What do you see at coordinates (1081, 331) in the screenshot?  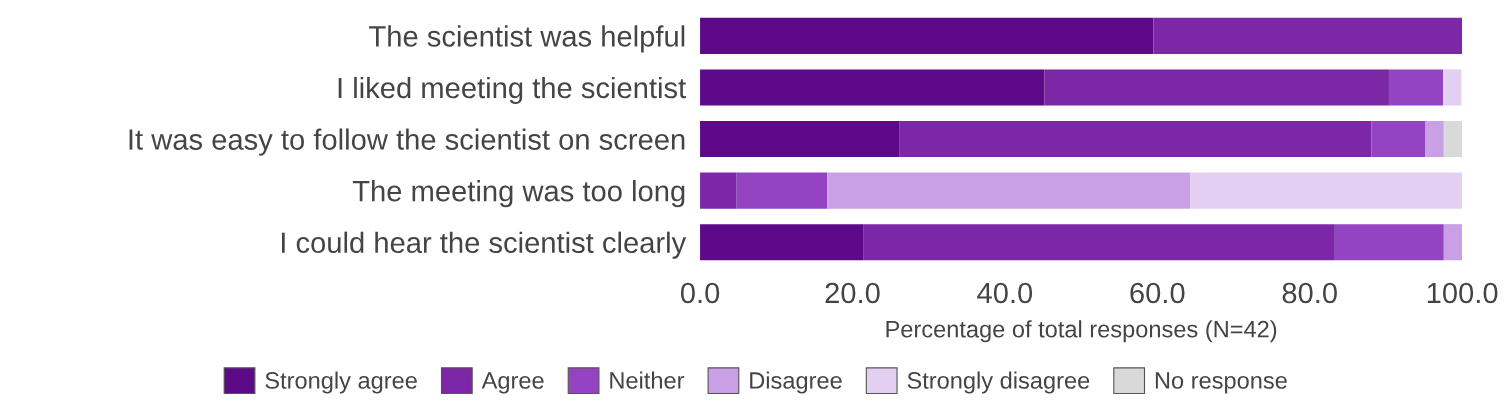 I see `x-axis-title: Percentage of total responses (N=42)` at bounding box center [1081, 331].